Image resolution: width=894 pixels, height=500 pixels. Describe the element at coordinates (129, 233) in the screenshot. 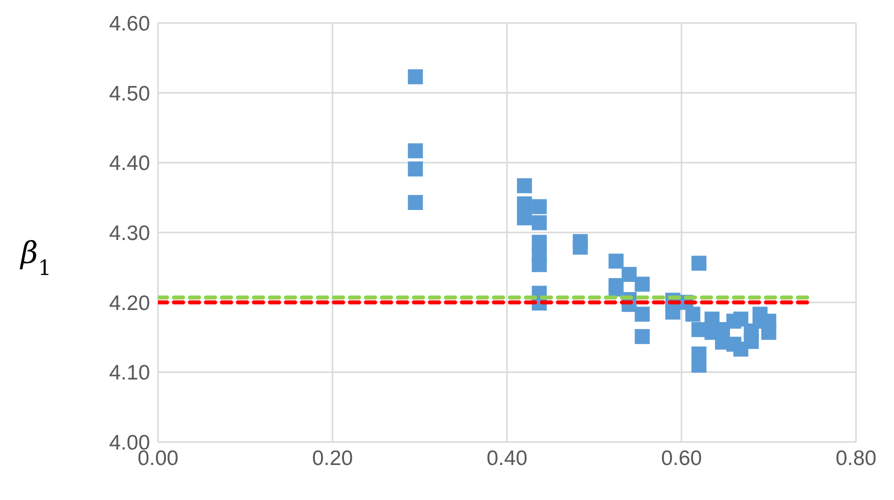

I see `y-tick-label: 4.30` at that location.